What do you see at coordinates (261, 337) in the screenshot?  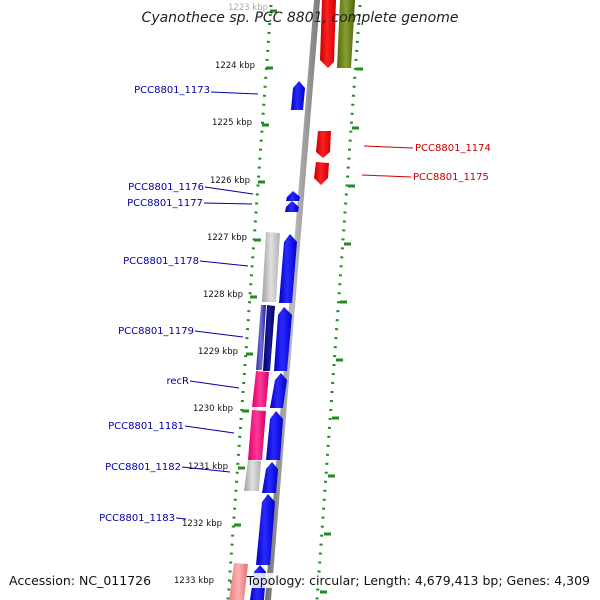 I see `gene-pcc8801-1179-navy` at bounding box center [261, 337].